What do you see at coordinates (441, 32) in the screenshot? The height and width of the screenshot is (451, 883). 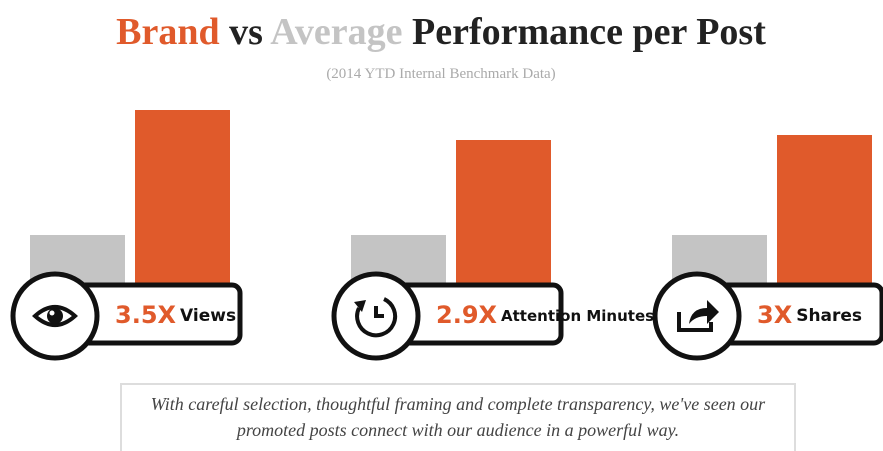 I see `chart-title: Brand vs Average Performance per Post` at bounding box center [441, 32].